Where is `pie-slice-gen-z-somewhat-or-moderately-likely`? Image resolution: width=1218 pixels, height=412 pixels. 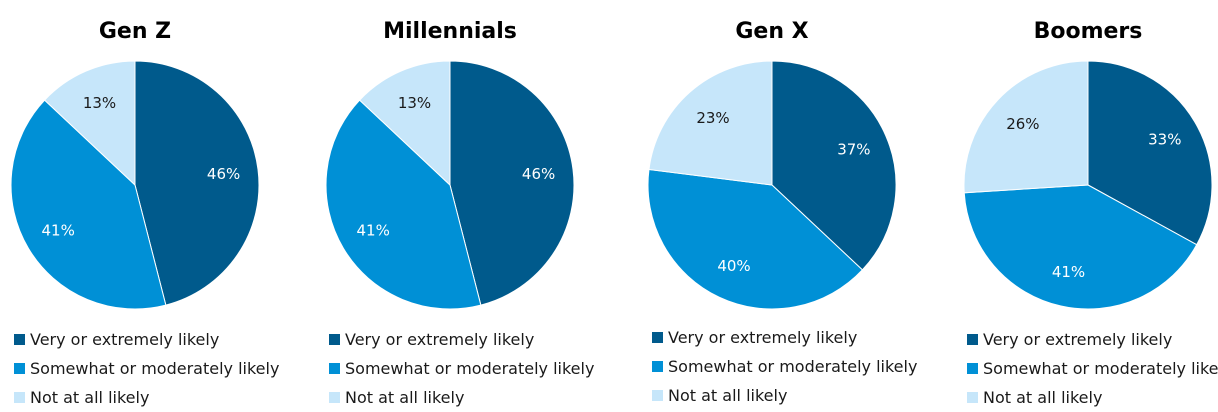
pie-slice-gen-z-somewhat-or-moderately-likely is located at coordinates (88, 204).